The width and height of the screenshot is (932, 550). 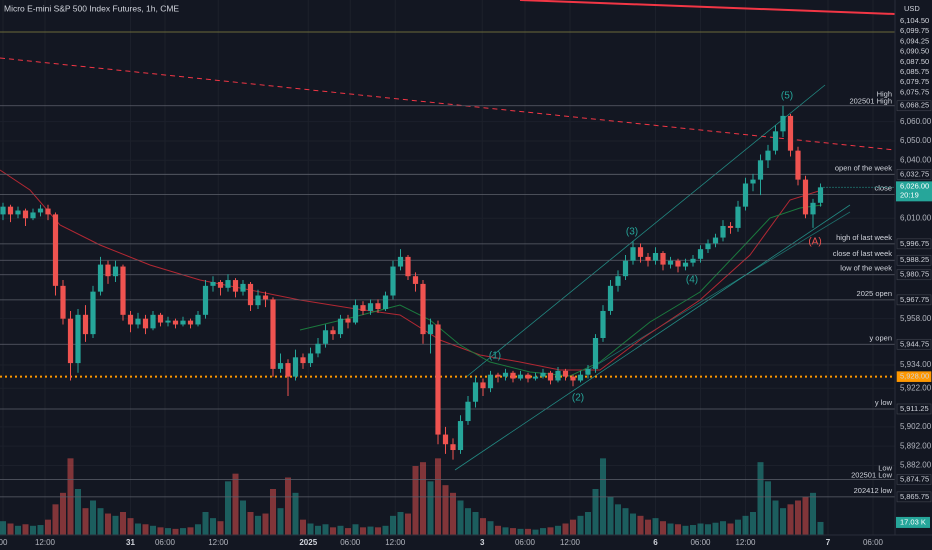 I want to click on price-tag-label: 5,944.75, so click(x=914, y=343).